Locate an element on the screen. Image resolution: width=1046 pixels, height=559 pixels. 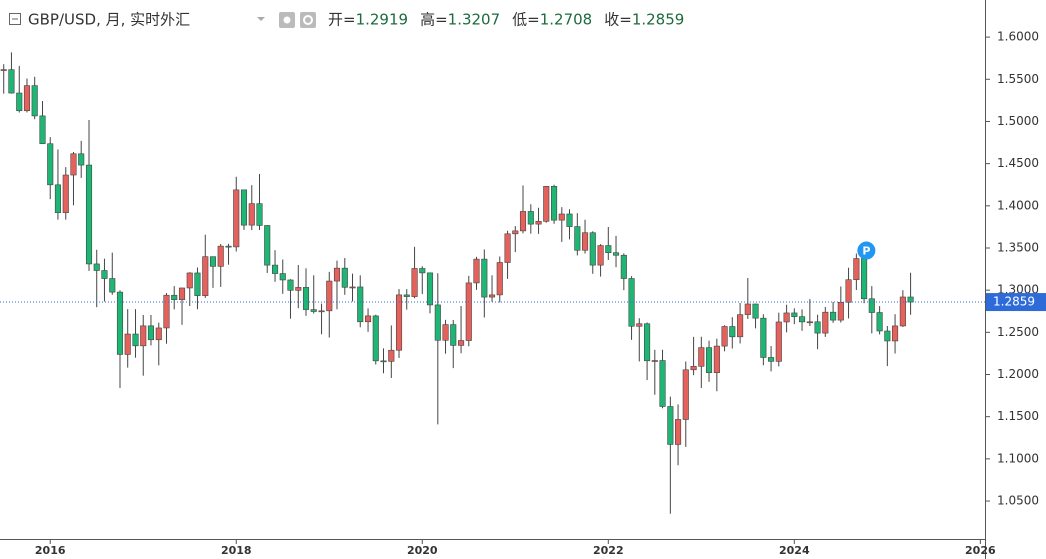
eye-icon-pupil is located at coordinates (287, 20).